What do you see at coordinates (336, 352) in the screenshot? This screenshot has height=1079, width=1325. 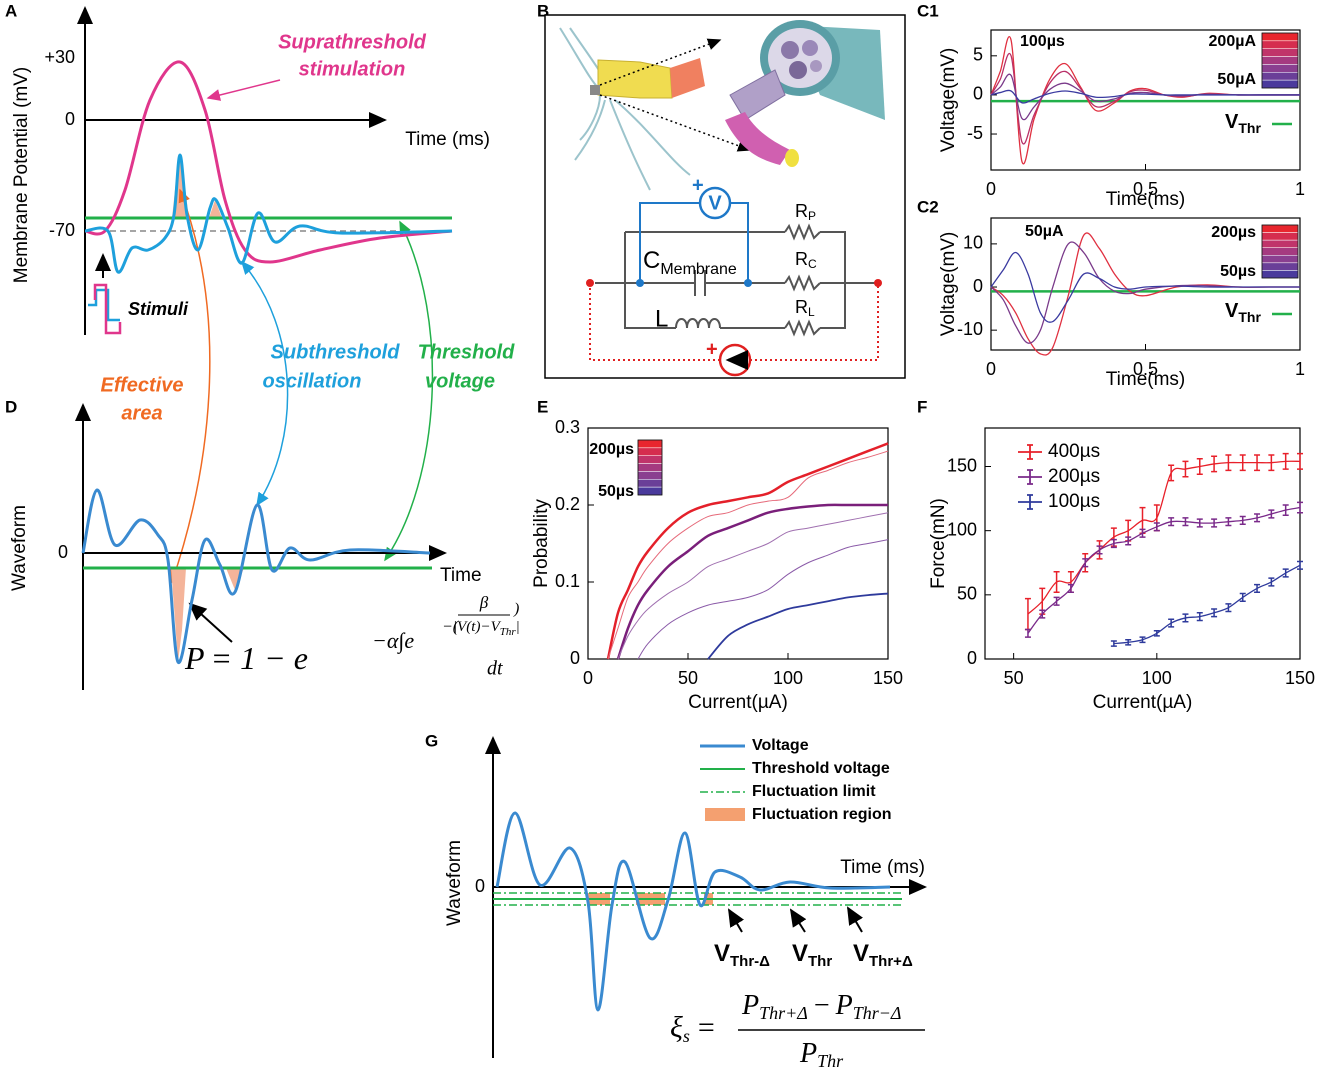 I see `annotation: Subthreshold` at bounding box center [336, 352].